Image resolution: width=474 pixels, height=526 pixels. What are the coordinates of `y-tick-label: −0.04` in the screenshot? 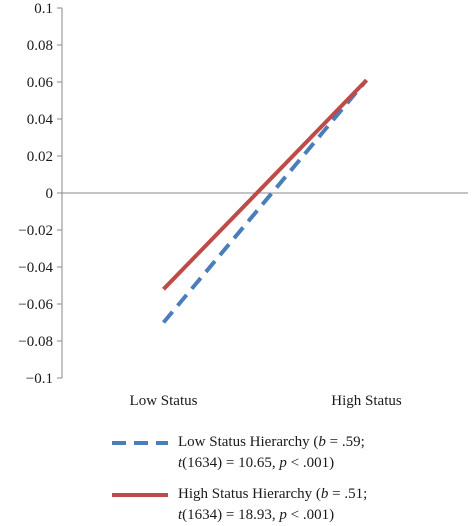 It's located at (35, 268).